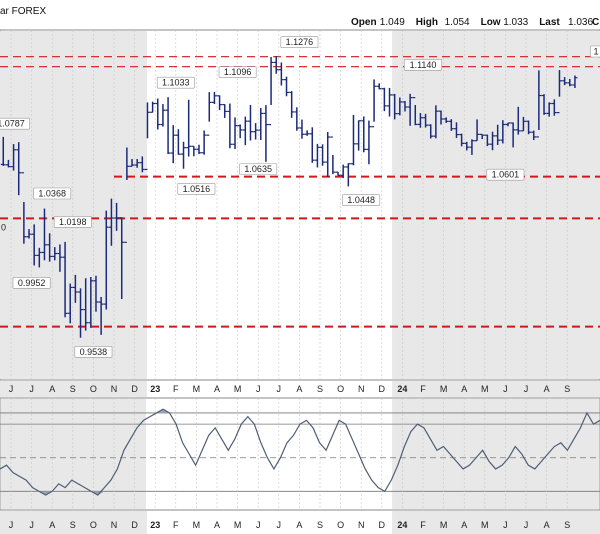 Image resolution: width=600 pixels, height=534 pixels. I want to click on price-label-text: 0.9952, so click(32, 283).